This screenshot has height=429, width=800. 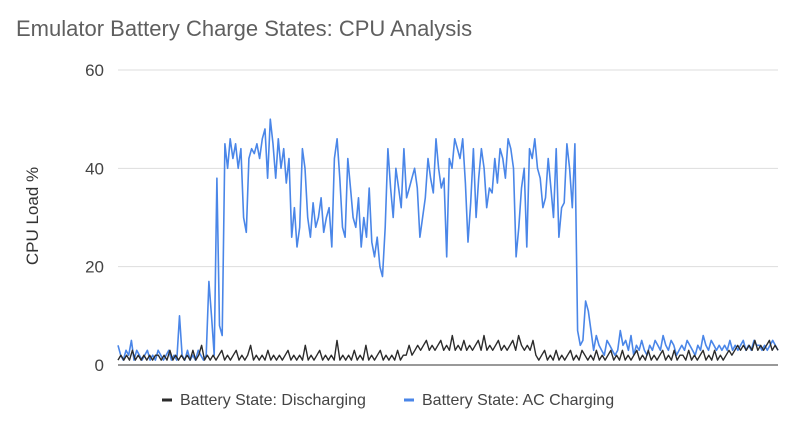 What do you see at coordinates (99, 365) in the screenshot?
I see `y-tick-label: 0` at bounding box center [99, 365].